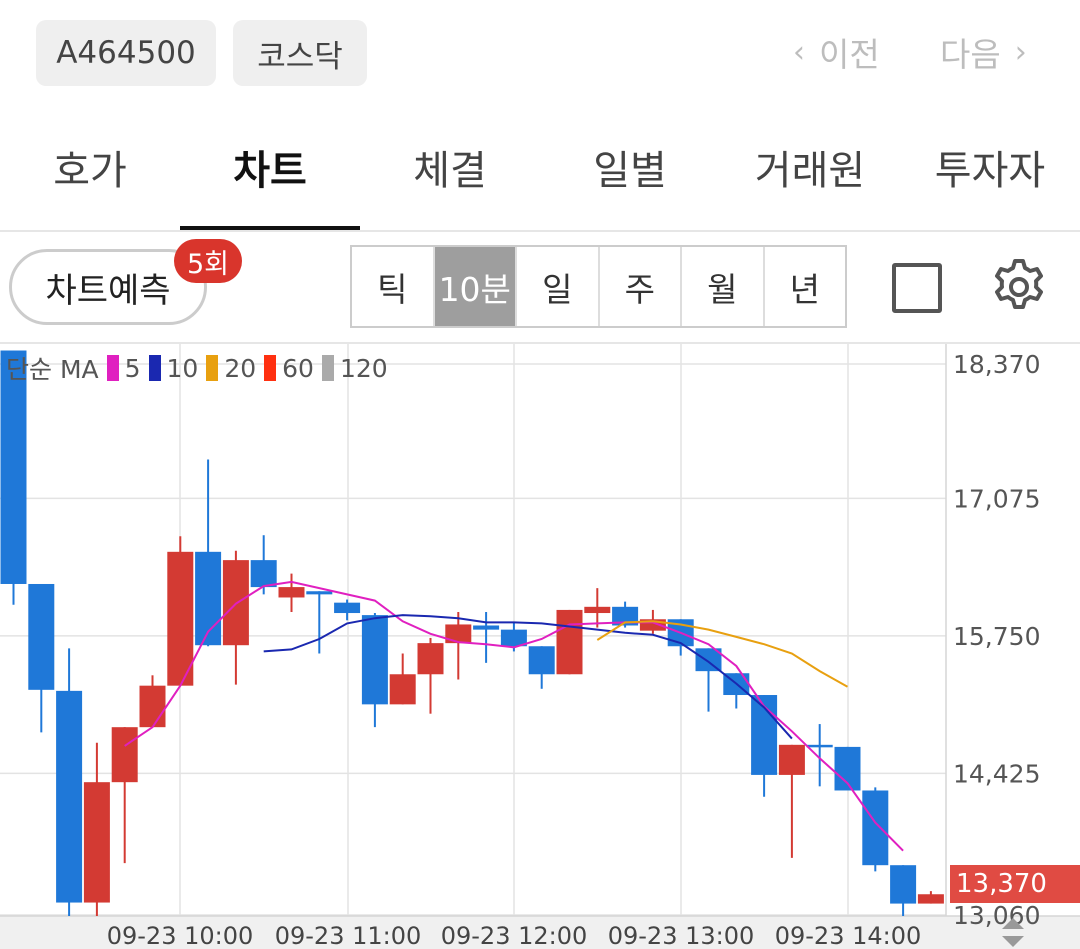 This screenshot has height=949, width=1080. I want to click on ma10-line, so click(528, 677).